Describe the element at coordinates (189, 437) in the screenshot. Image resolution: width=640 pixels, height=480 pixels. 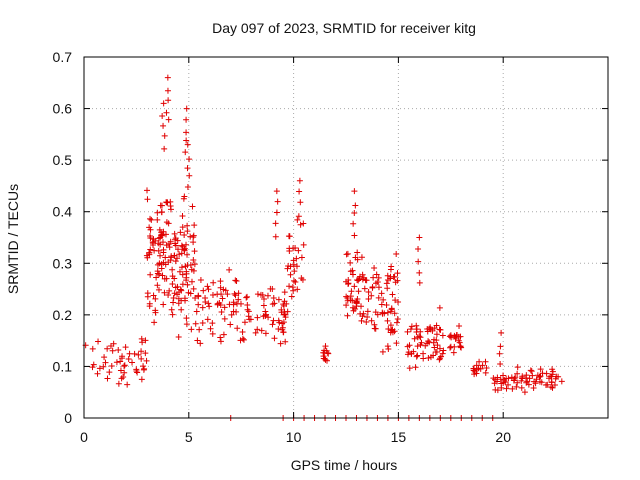
I see `x-tick-label: 5` at that location.